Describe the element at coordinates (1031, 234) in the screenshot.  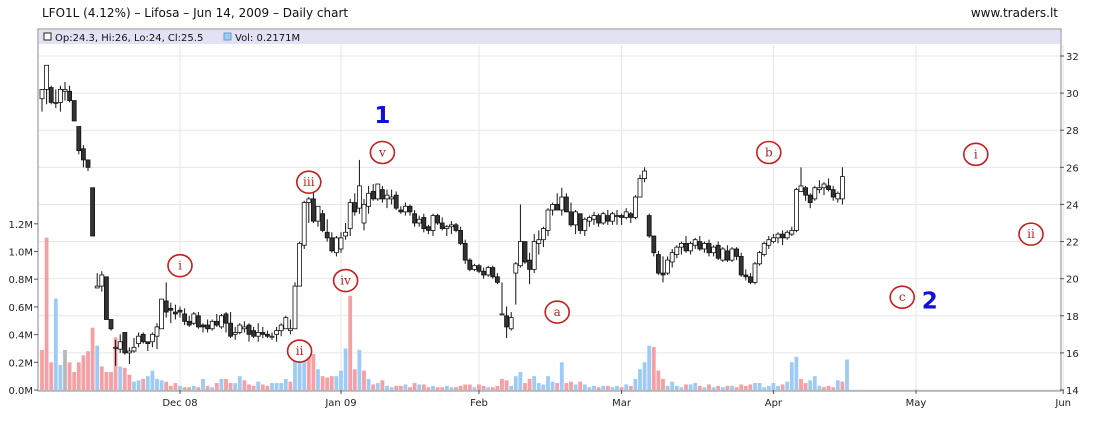
I see `annotation-label: ii` at that location.